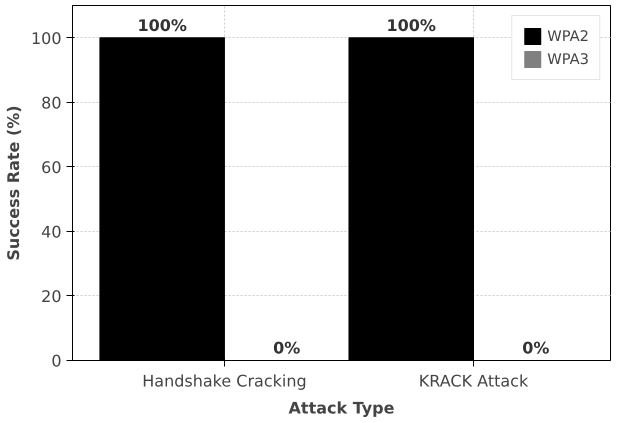  I want to click on x-axis-title: Attack Type, so click(341, 408).